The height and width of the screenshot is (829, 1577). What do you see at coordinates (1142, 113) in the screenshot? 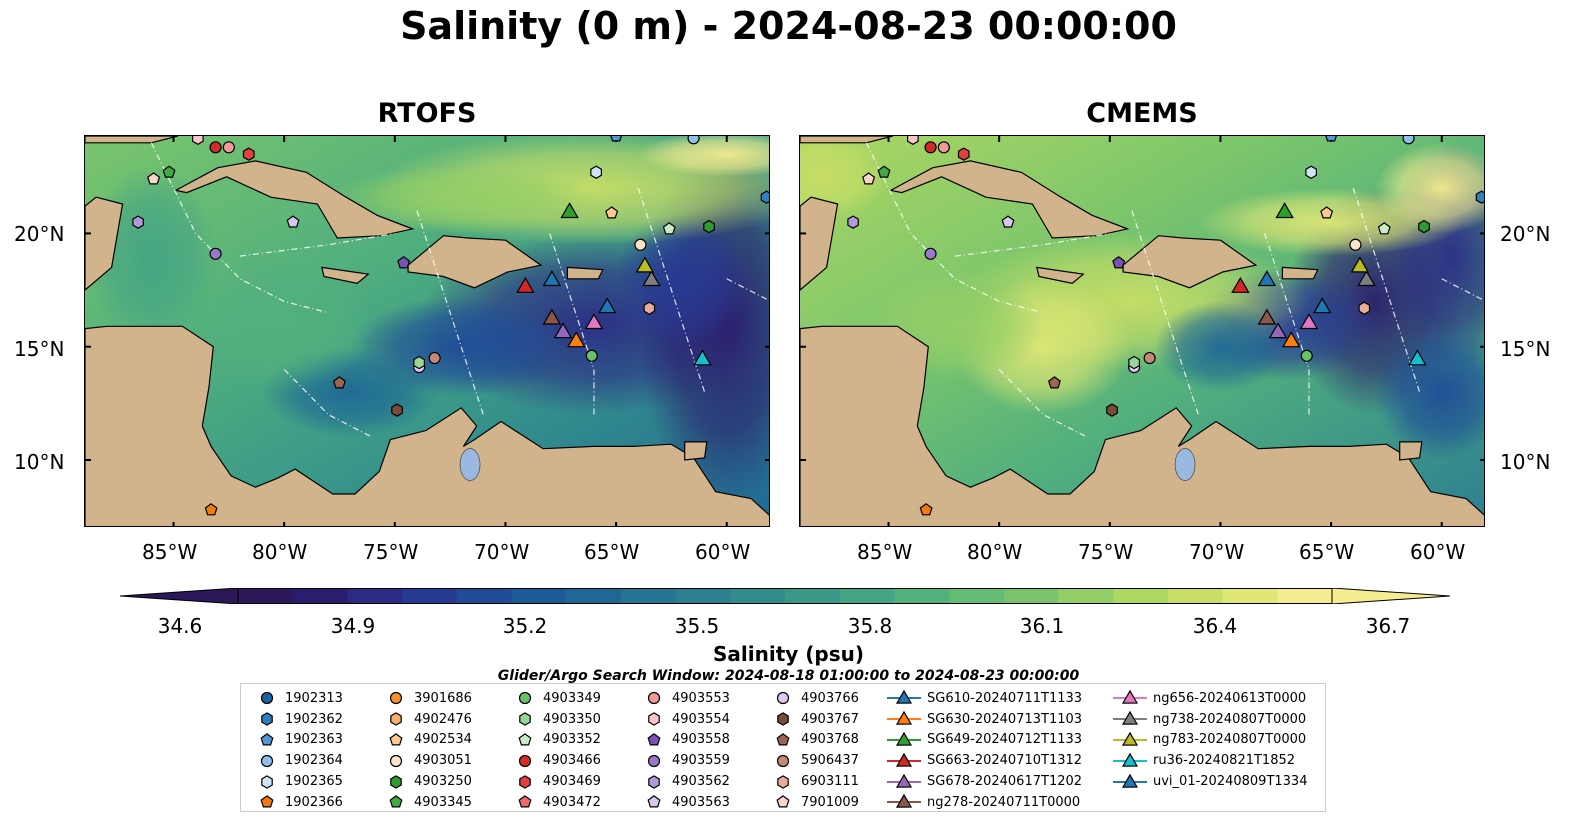
I see `panel-title-cmems: CMEMS` at bounding box center [1142, 113].